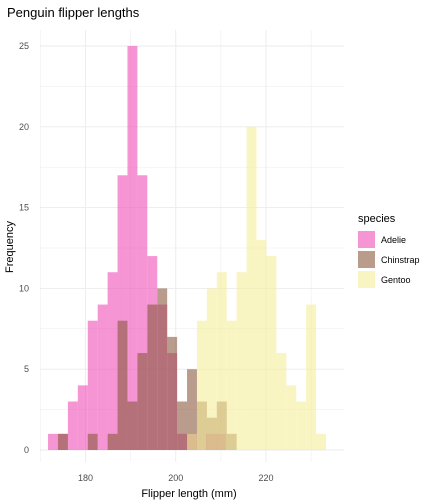  Describe the element at coordinates (24, 46) in the screenshot. I see `y-tick-label: 25` at that location.